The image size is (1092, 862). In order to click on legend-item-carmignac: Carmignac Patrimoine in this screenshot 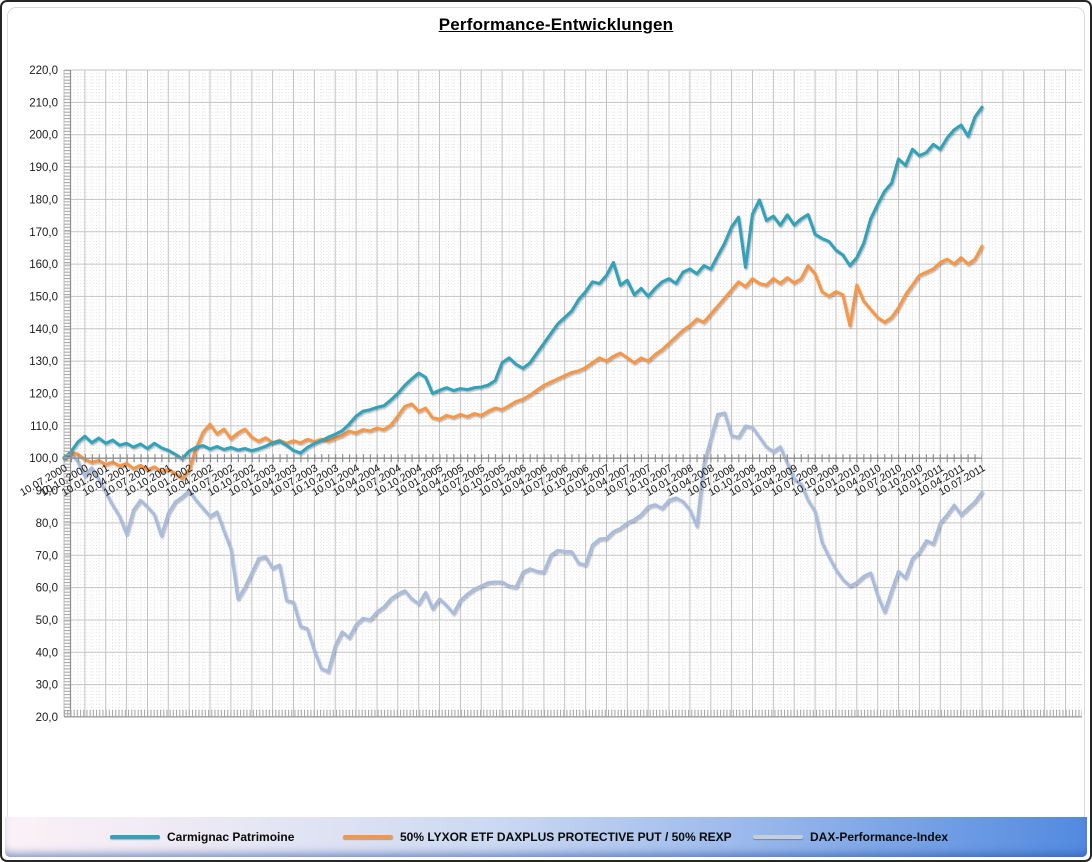, I will do `click(202, 837)`.